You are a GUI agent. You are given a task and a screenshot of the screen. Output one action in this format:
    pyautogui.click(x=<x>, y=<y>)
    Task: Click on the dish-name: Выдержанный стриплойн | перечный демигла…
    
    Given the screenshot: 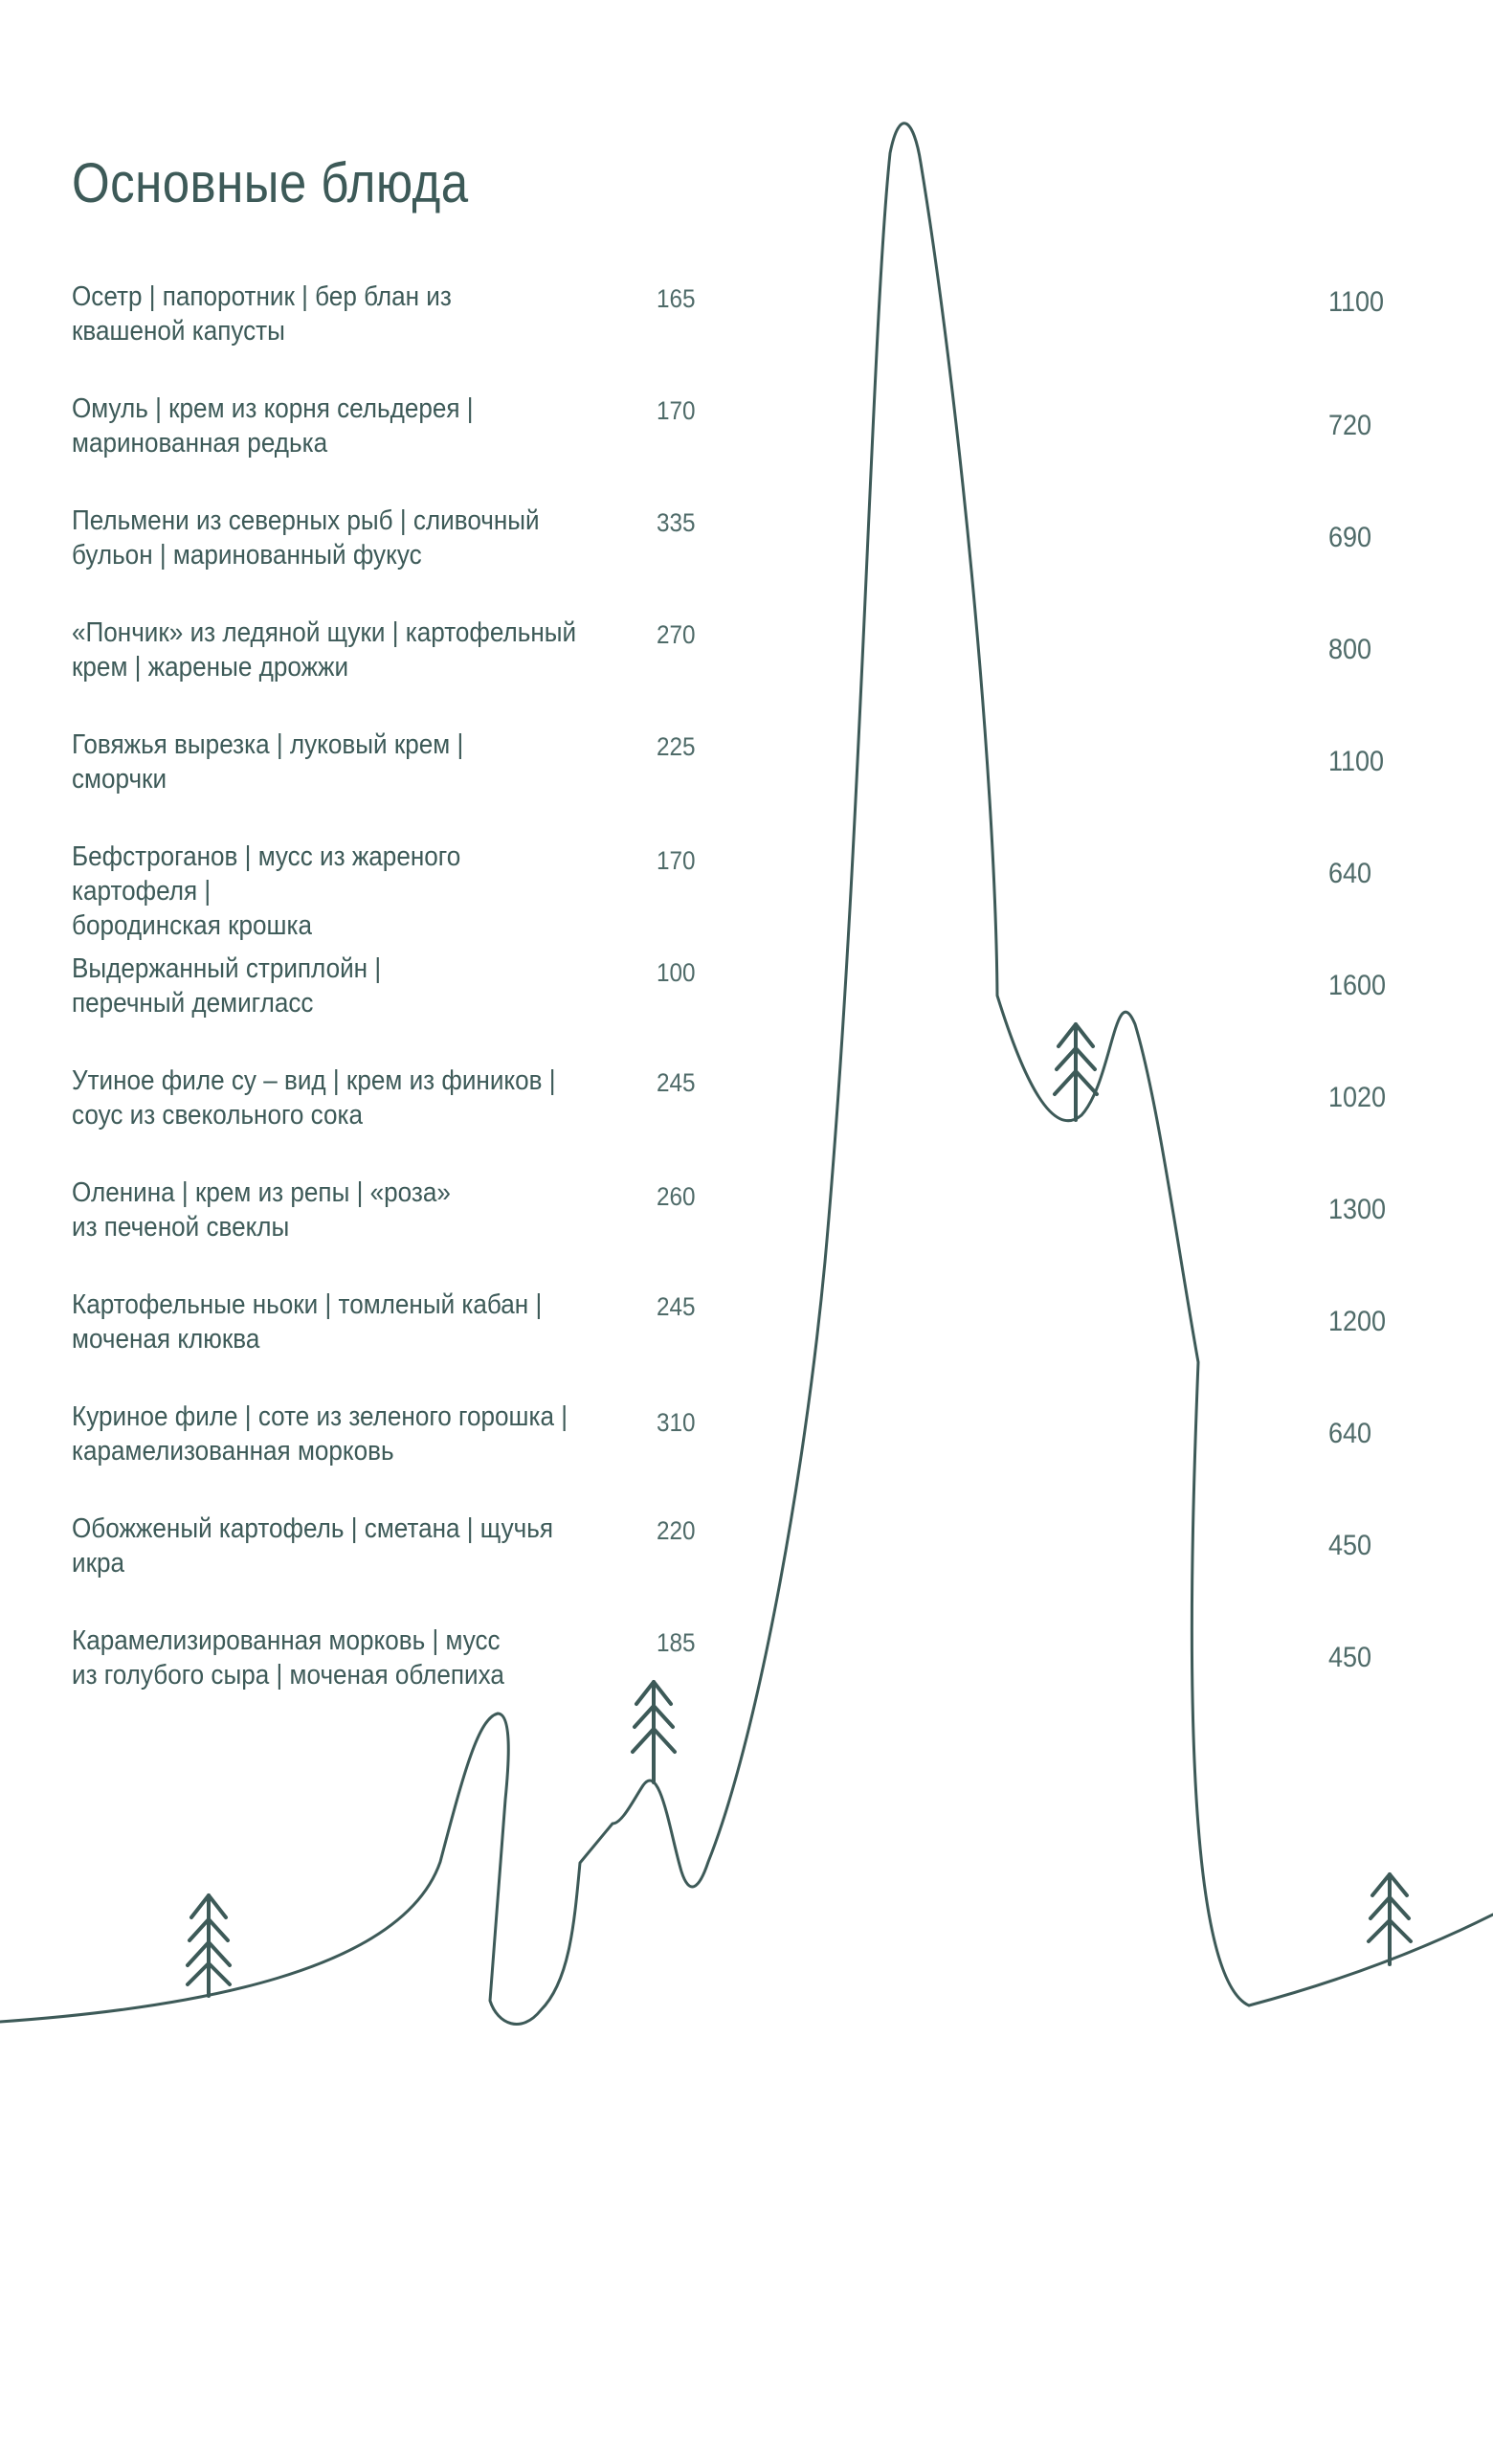 What is the action you would take?
    pyautogui.click(x=227, y=986)
    